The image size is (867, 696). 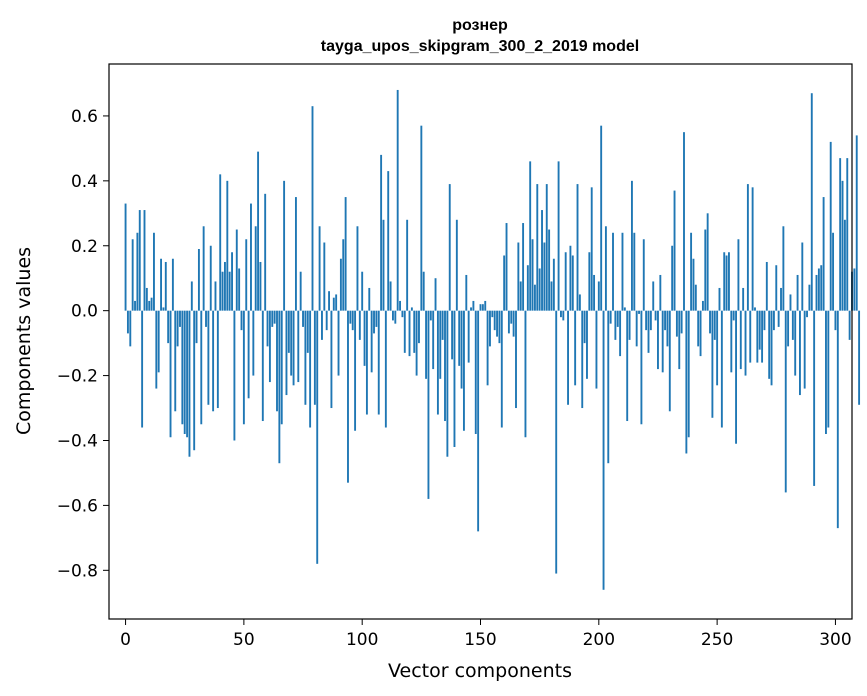 I want to click on x-tick-label: 0, so click(x=125, y=640).